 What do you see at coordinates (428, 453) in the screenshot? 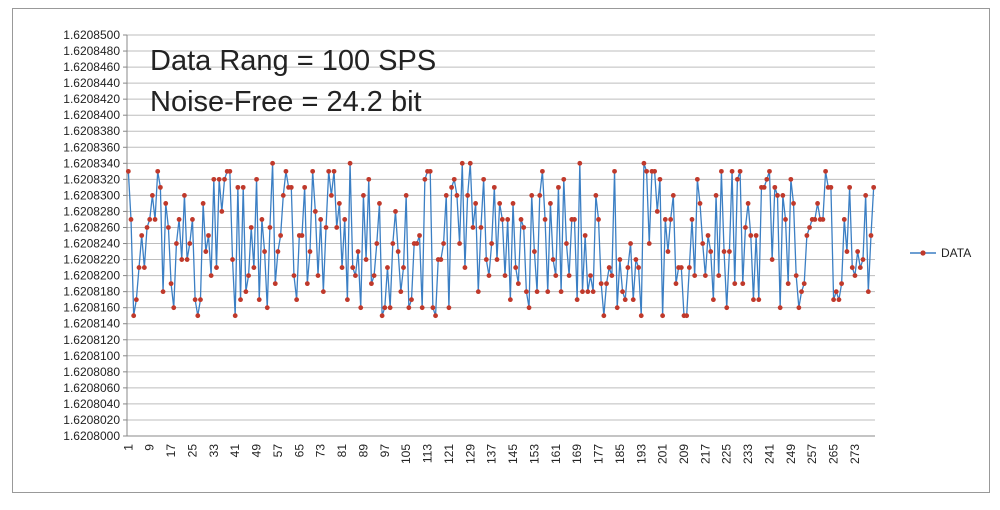
I see `x-tick-label: 113` at bounding box center [428, 453].